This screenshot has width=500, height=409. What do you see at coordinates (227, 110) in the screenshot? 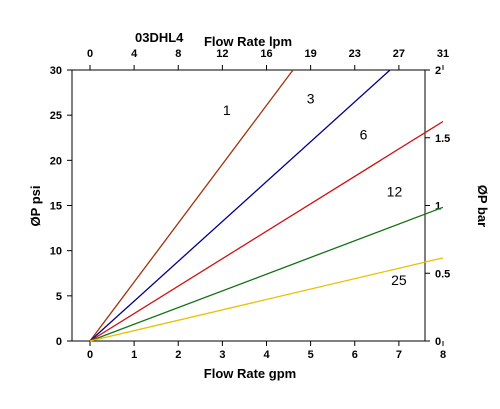
I see `series-label-1: 1` at bounding box center [227, 110].